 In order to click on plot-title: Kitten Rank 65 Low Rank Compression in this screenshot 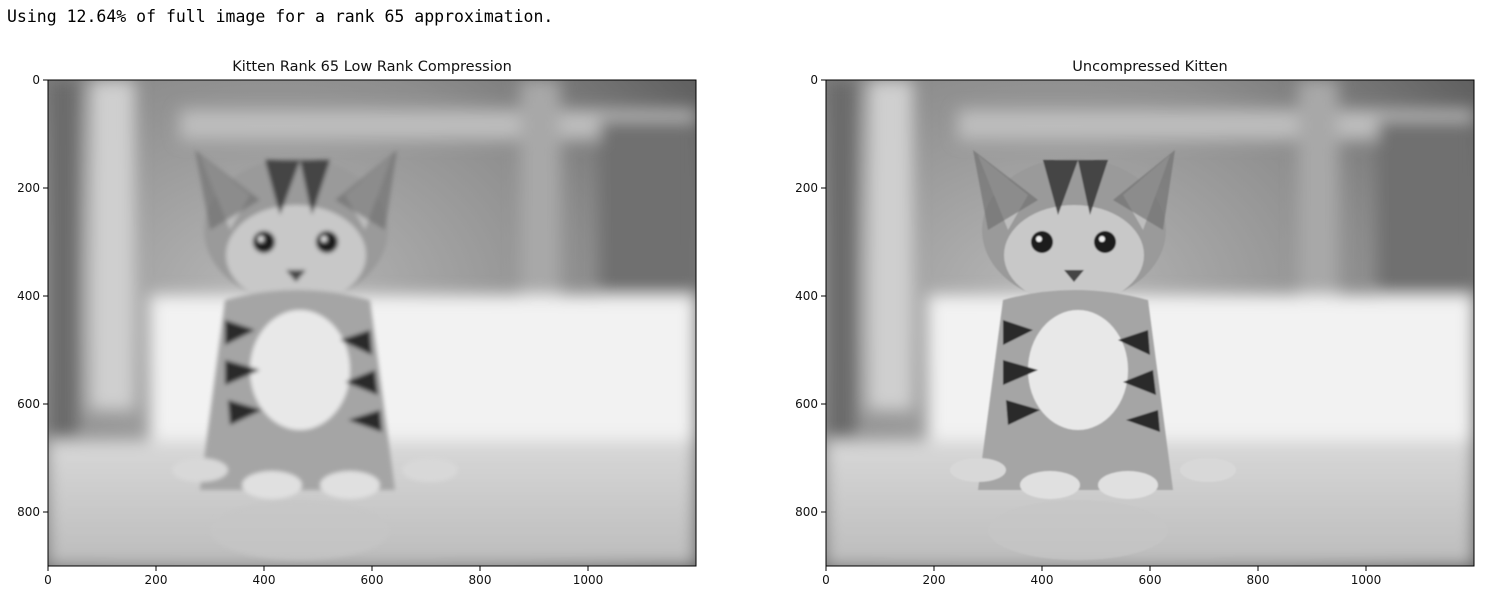, I will do `click(372, 67)`.